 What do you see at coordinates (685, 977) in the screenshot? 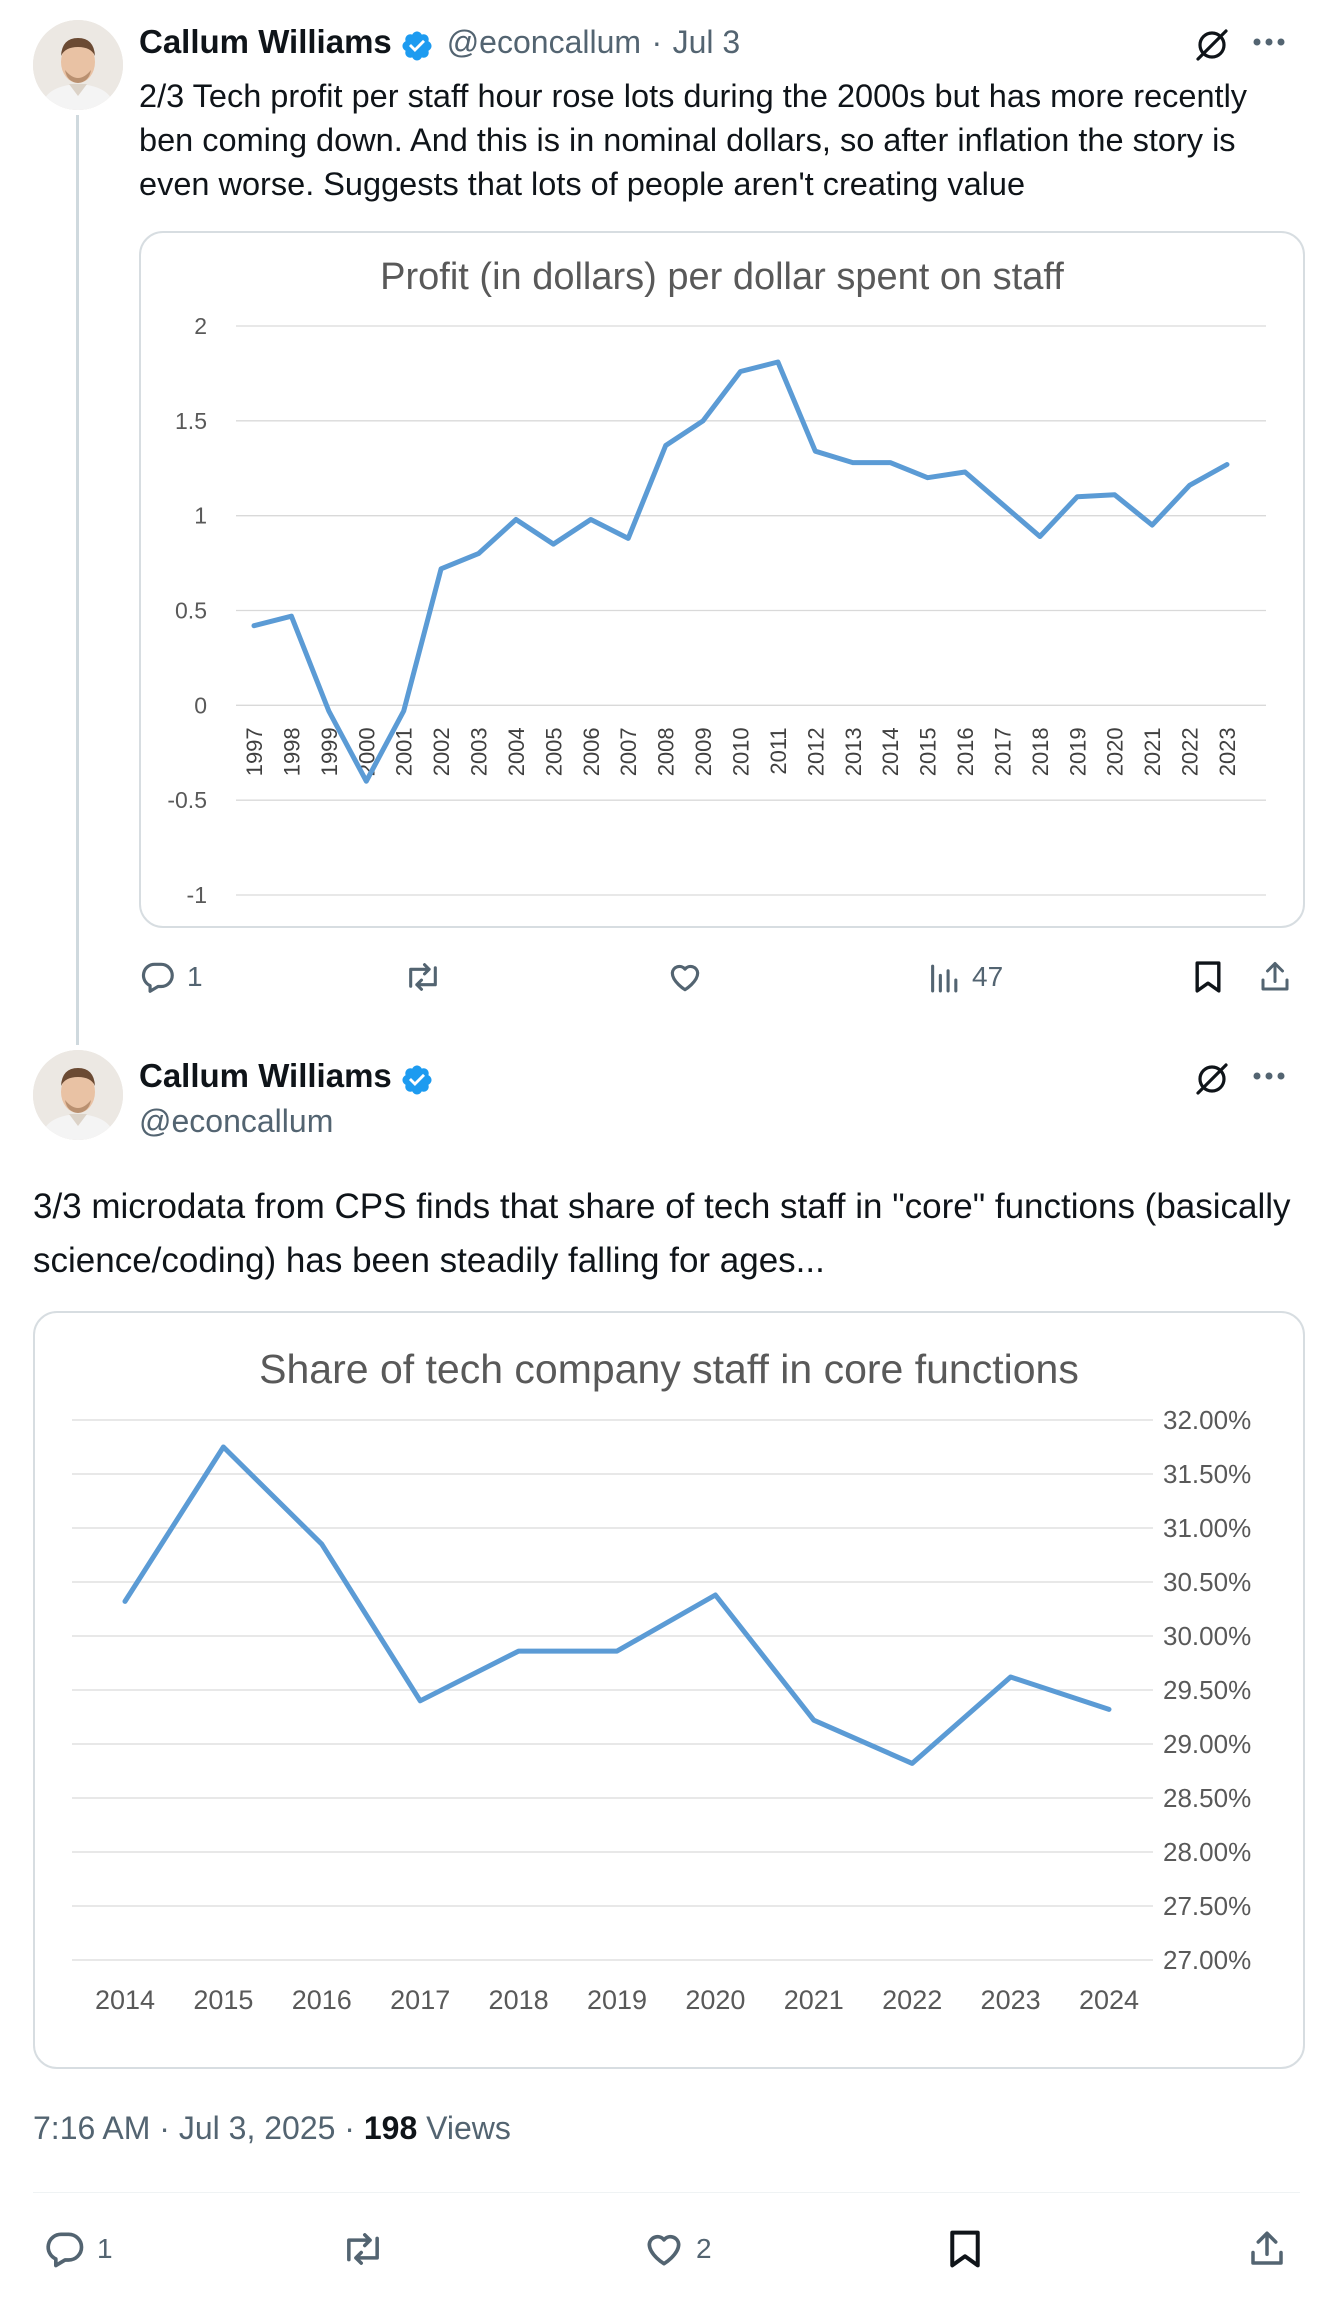
I see `like-button` at bounding box center [685, 977].